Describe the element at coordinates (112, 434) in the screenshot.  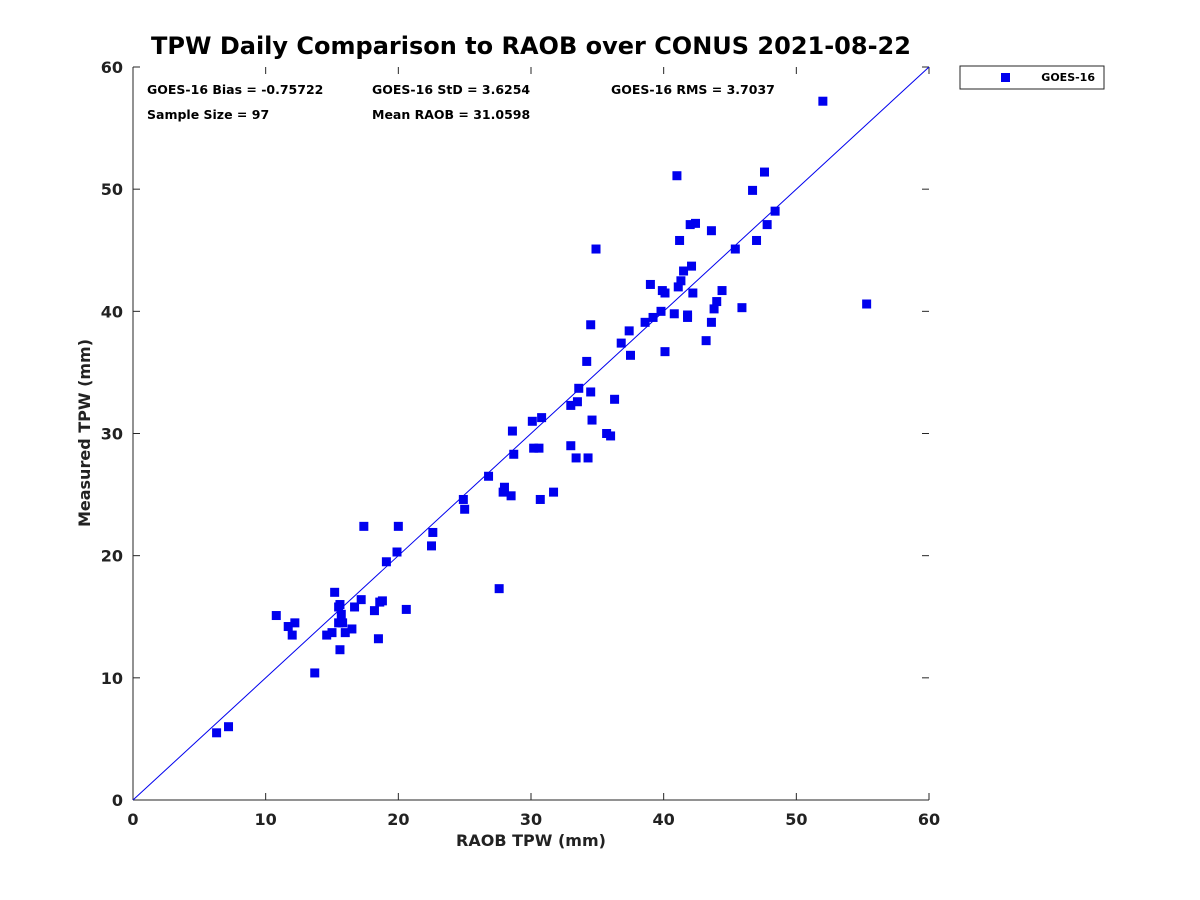
I see `y-tick-label: 30` at that location.